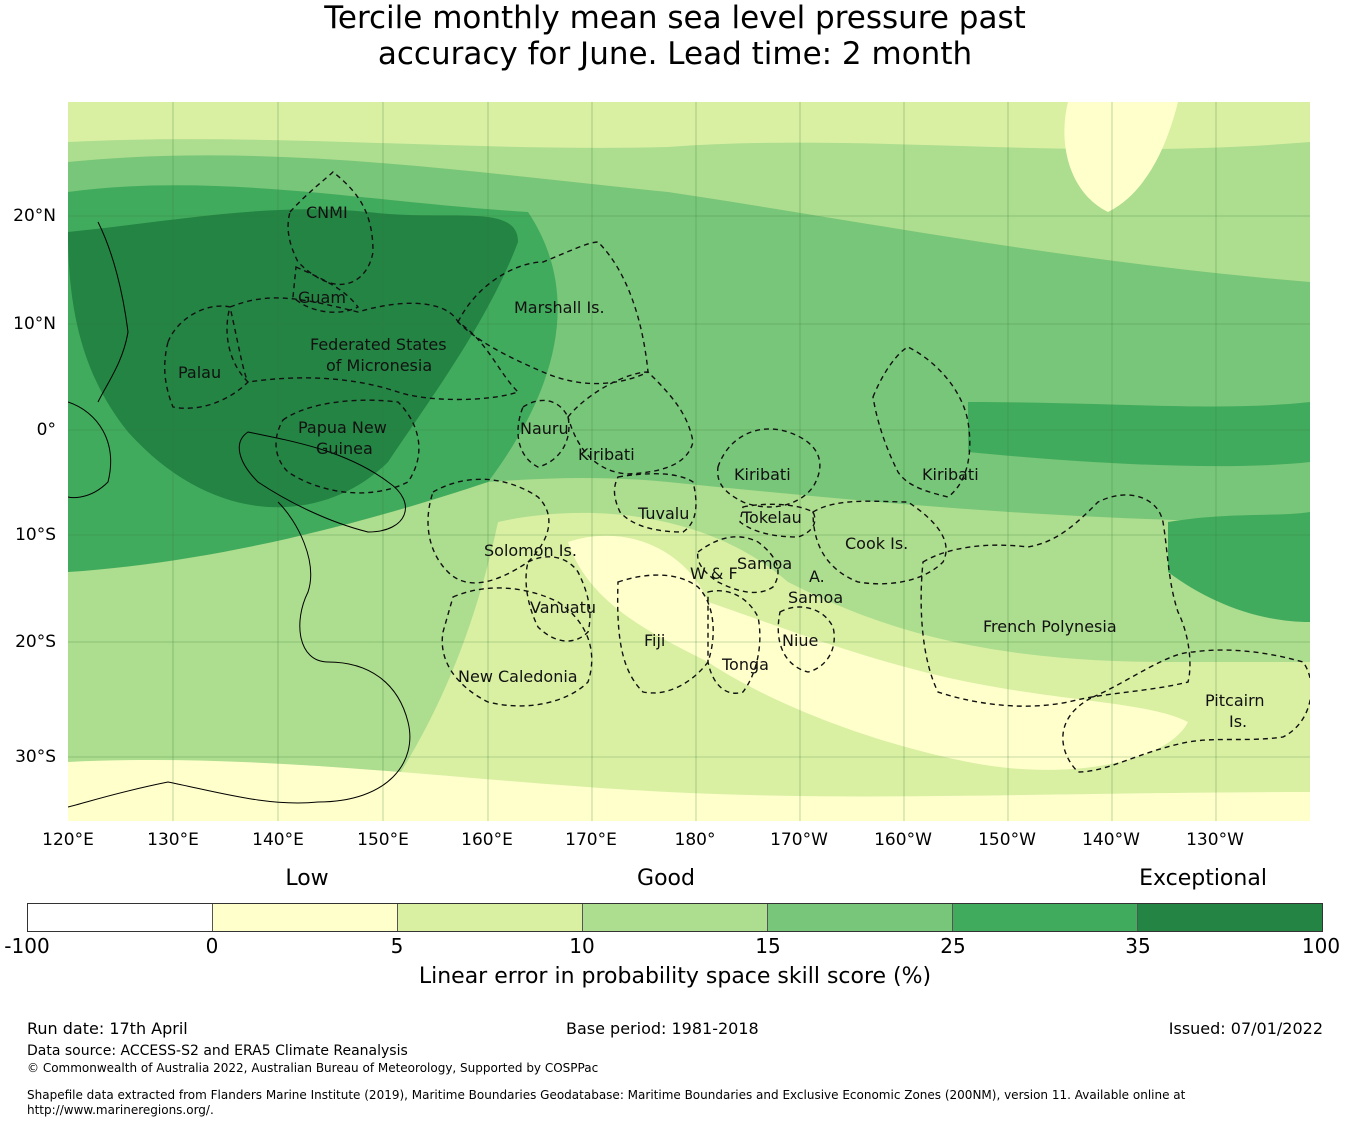 The height and width of the screenshot is (1125, 1350). Describe the element at coordinates (815, 597) in the screenshot. I see `region-label-american-samoa-2: Samoa` at that location.